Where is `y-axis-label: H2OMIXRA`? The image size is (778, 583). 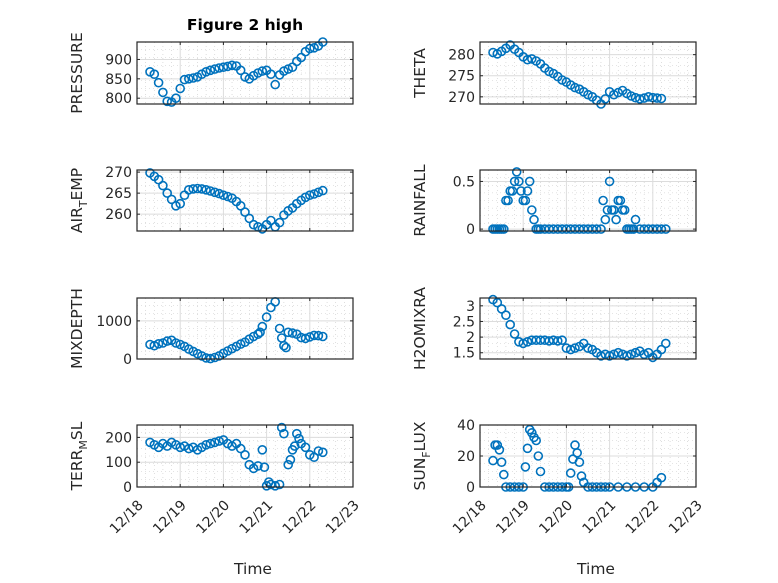
y-axis-label: H2OMIXRA is located at coordinates (420, 328).